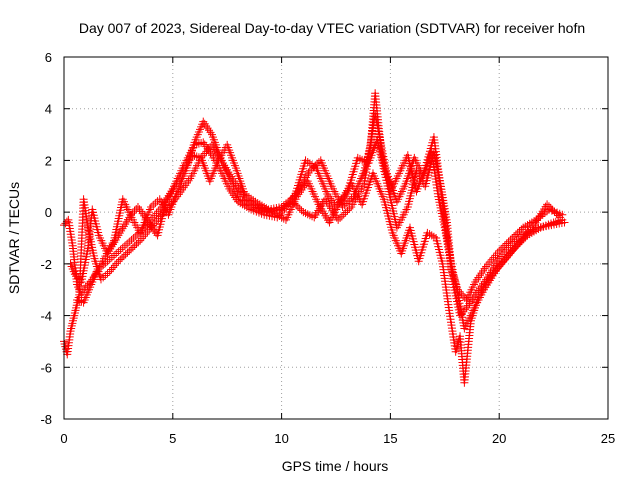 Image resolution: width=640 pixels, height=480 pixels. Describe the element at coordinates (46, 316) in the screenshot. I see `y-tick-label: -4` at that location.